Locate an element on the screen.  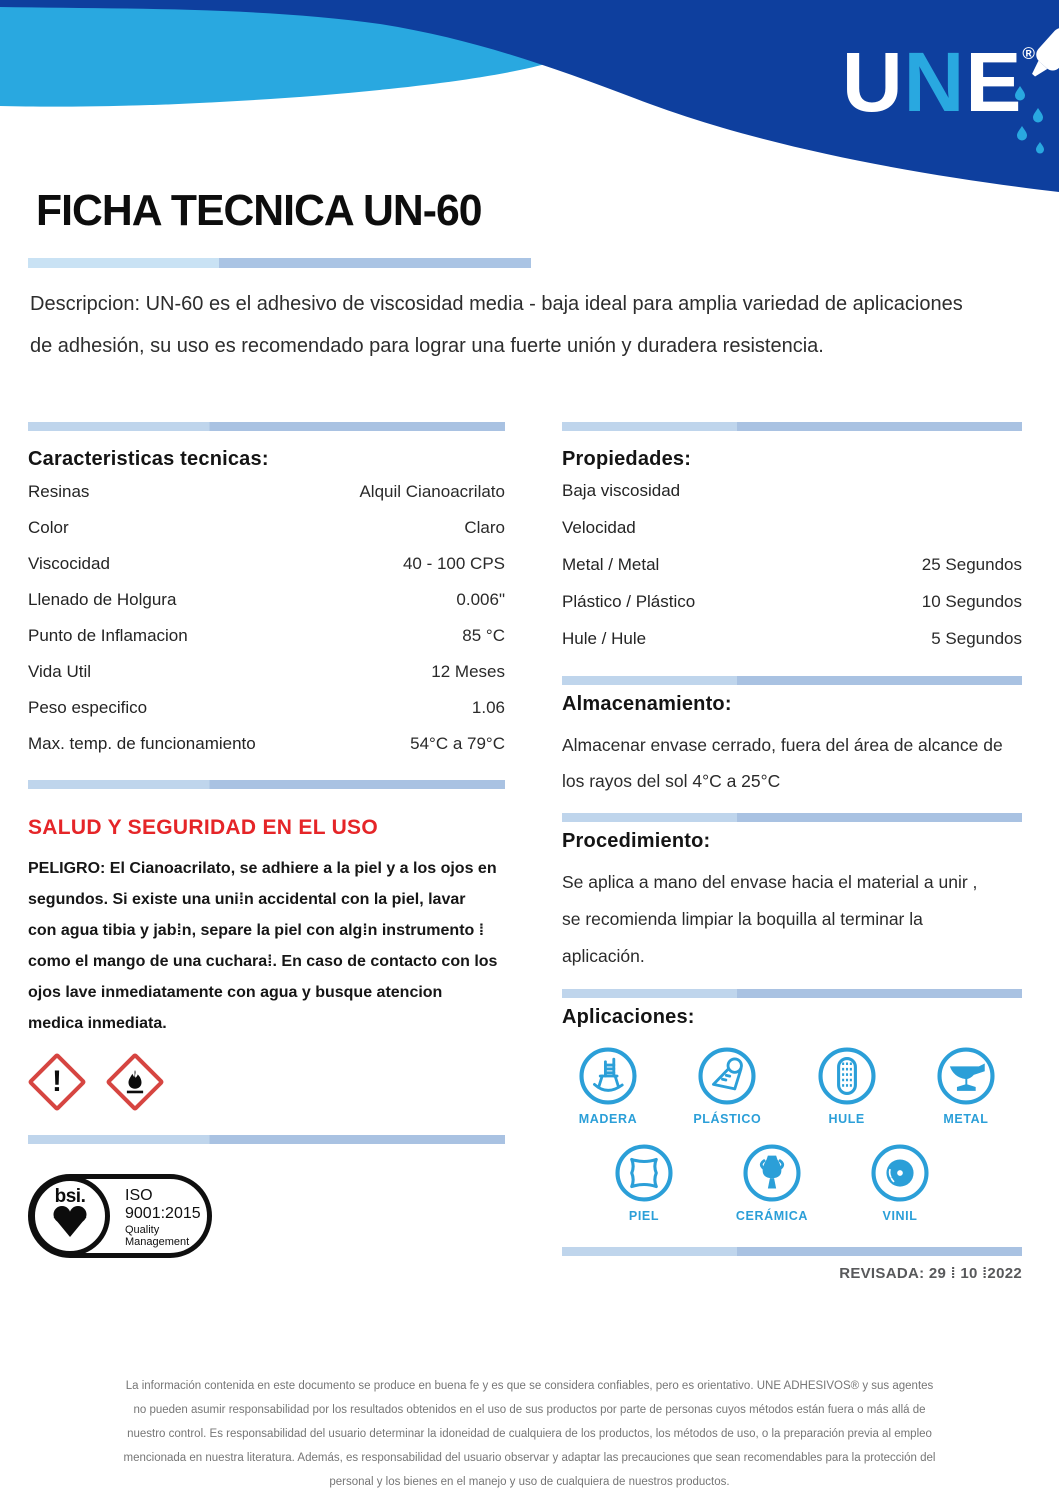
registered-trademark-icon: ® is located at coordinates (1028, 53).